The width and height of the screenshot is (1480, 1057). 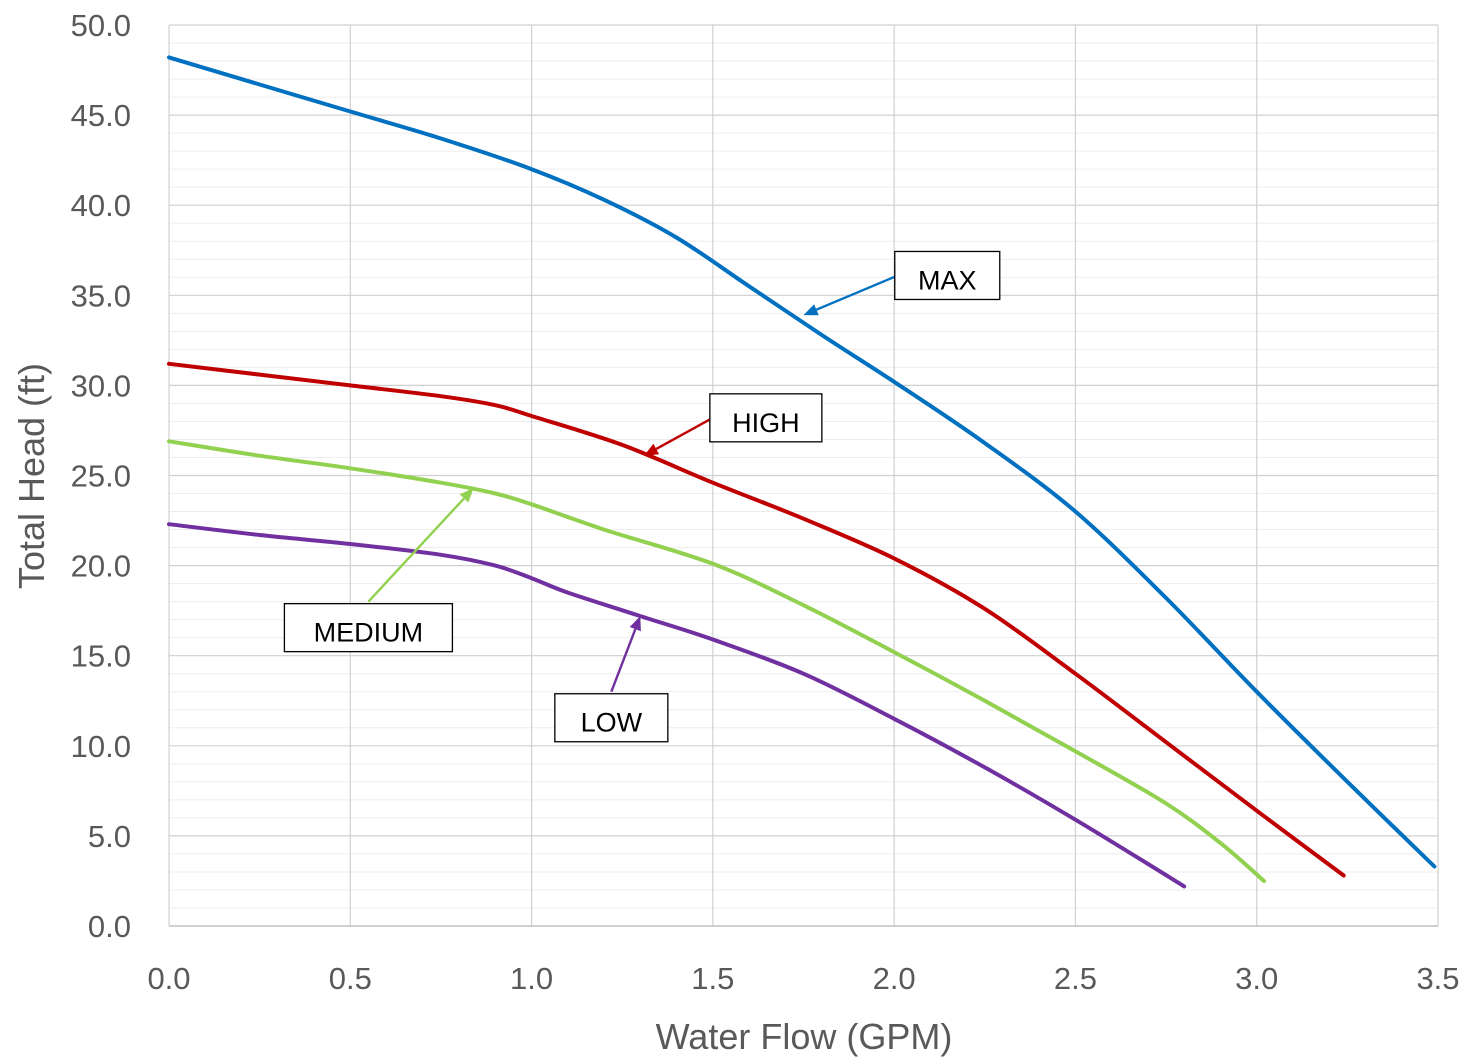 What do you see at coordinates (612, 723) in the screenshot?
I see `callout-label: LOW` at bounding box center [612, 723].